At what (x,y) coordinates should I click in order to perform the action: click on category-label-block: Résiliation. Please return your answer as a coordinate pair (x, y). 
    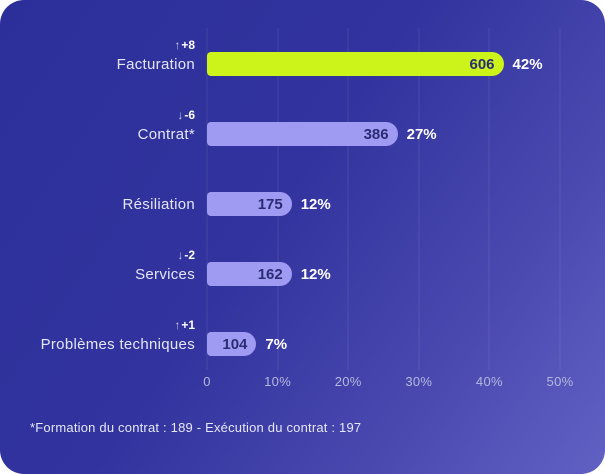
    Looking at the image, I should click on (103, 204).